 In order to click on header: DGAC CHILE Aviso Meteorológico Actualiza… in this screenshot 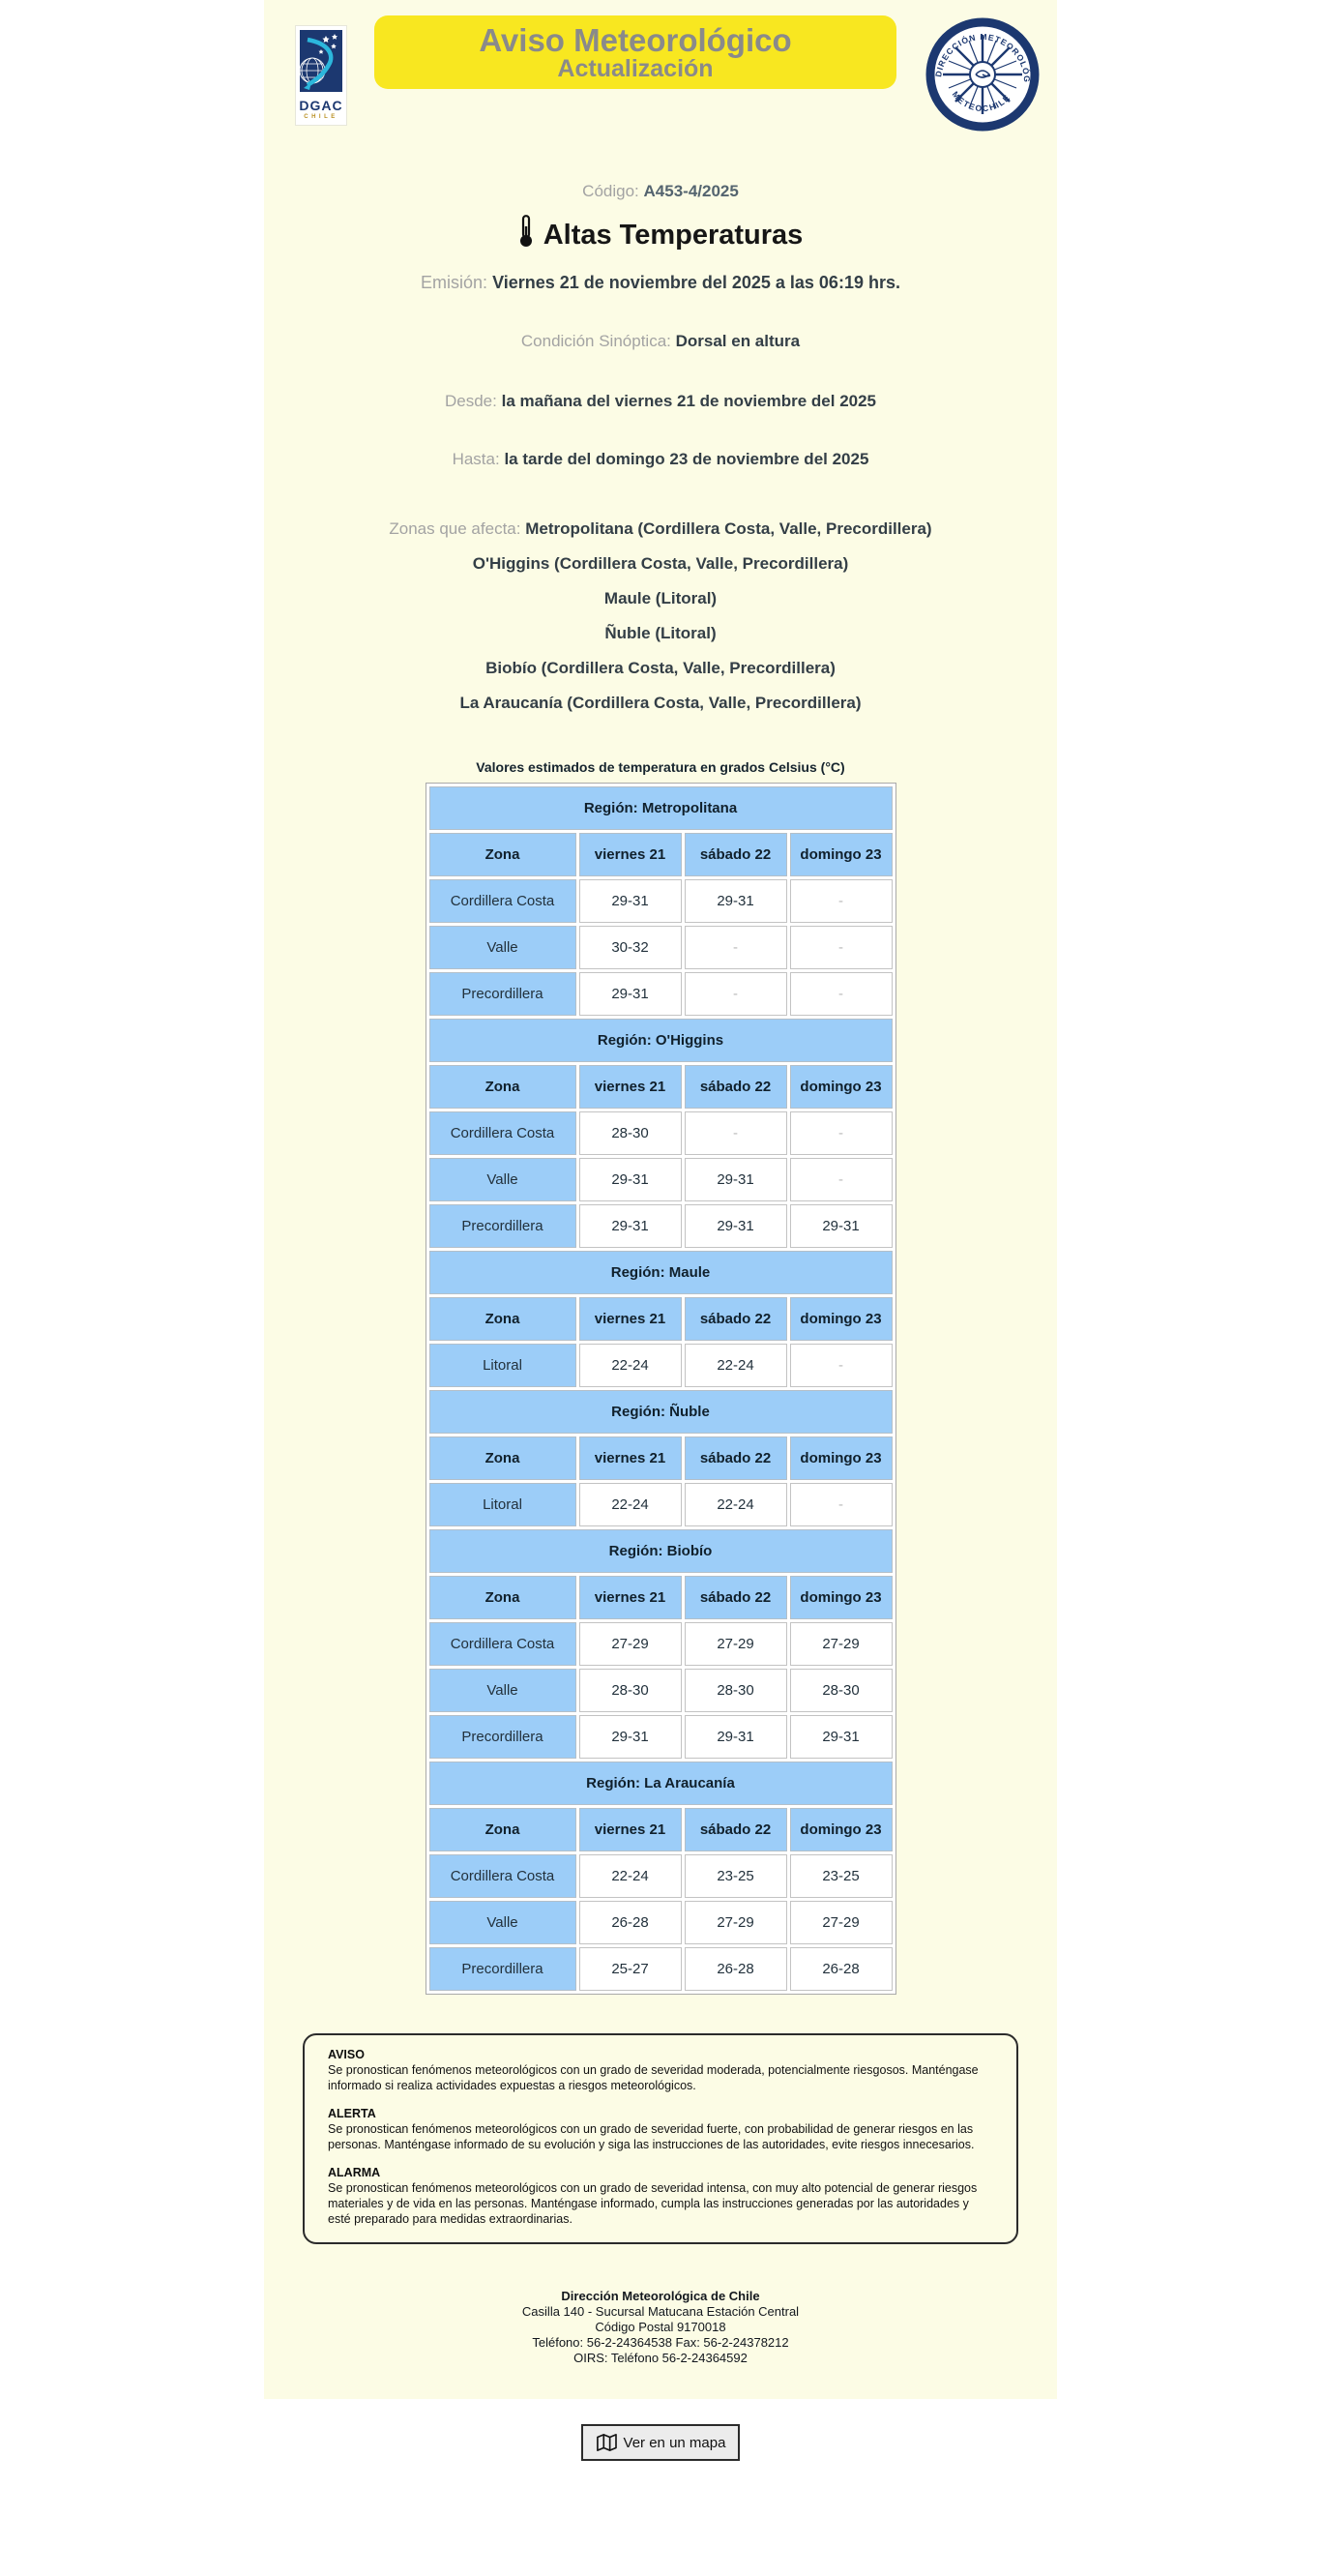, I will do `click(661, 73)`.